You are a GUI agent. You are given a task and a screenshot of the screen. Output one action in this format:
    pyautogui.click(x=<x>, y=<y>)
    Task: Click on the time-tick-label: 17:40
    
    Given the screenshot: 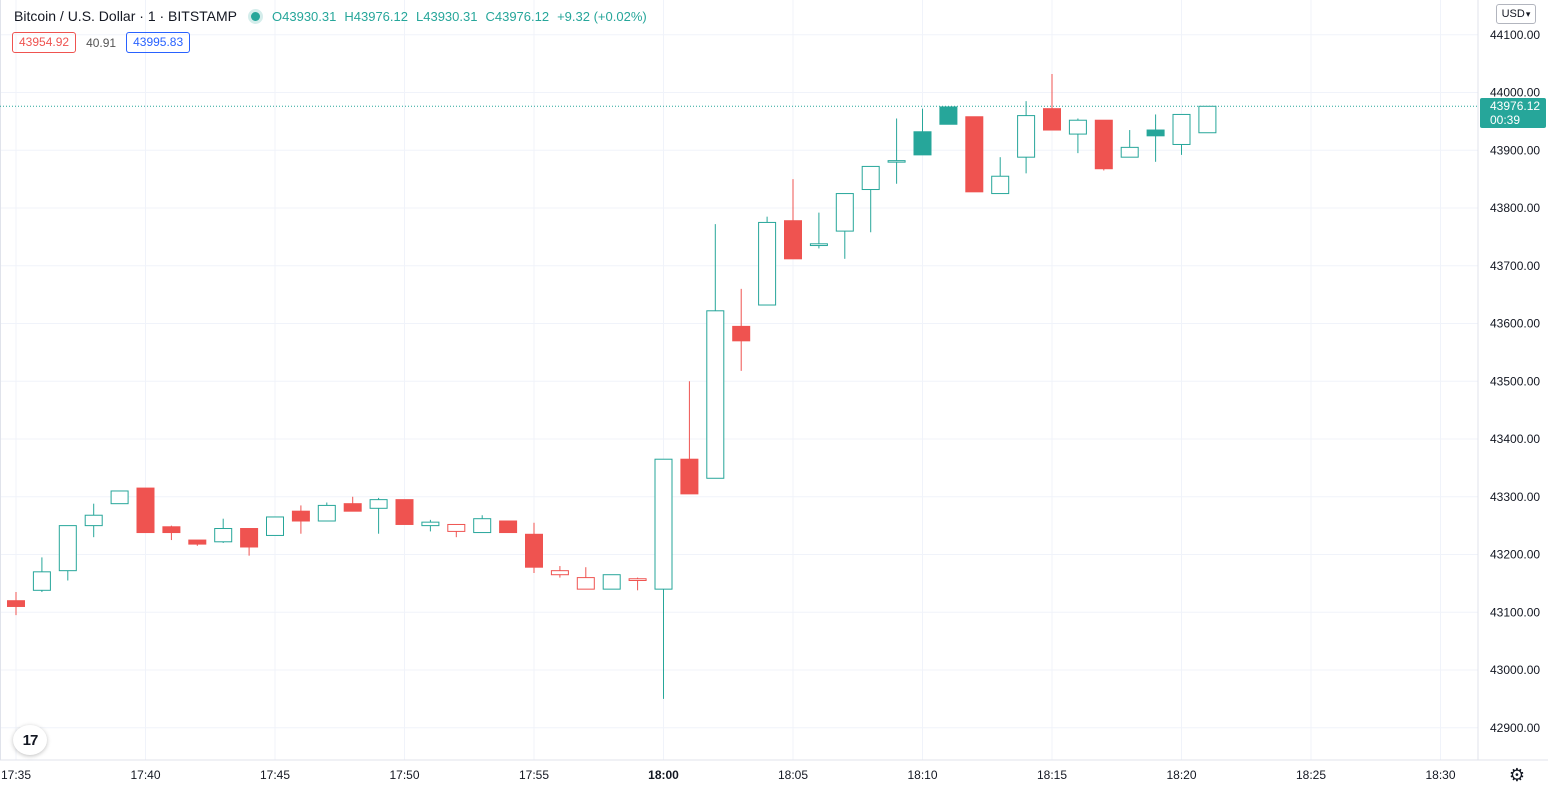 What is the action you would take?
    pyautogui.click(x=145, y=775)
    